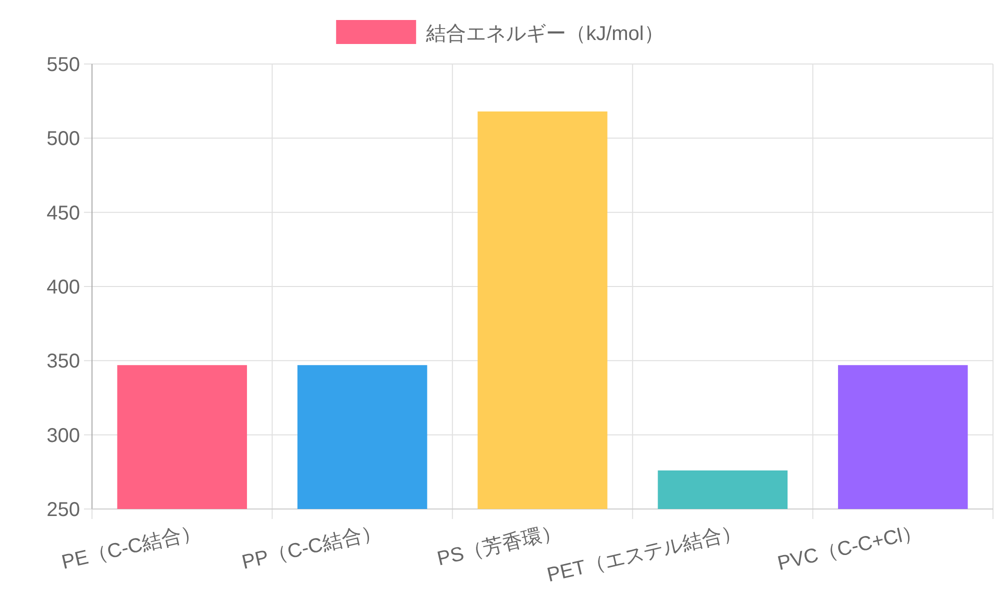 The image size is (1000, 600). What do you see at coordinates (312, 547) in the screenshot?
I see `x-tick-label: PP（C-C結合）` at bounding box center [312, 547].